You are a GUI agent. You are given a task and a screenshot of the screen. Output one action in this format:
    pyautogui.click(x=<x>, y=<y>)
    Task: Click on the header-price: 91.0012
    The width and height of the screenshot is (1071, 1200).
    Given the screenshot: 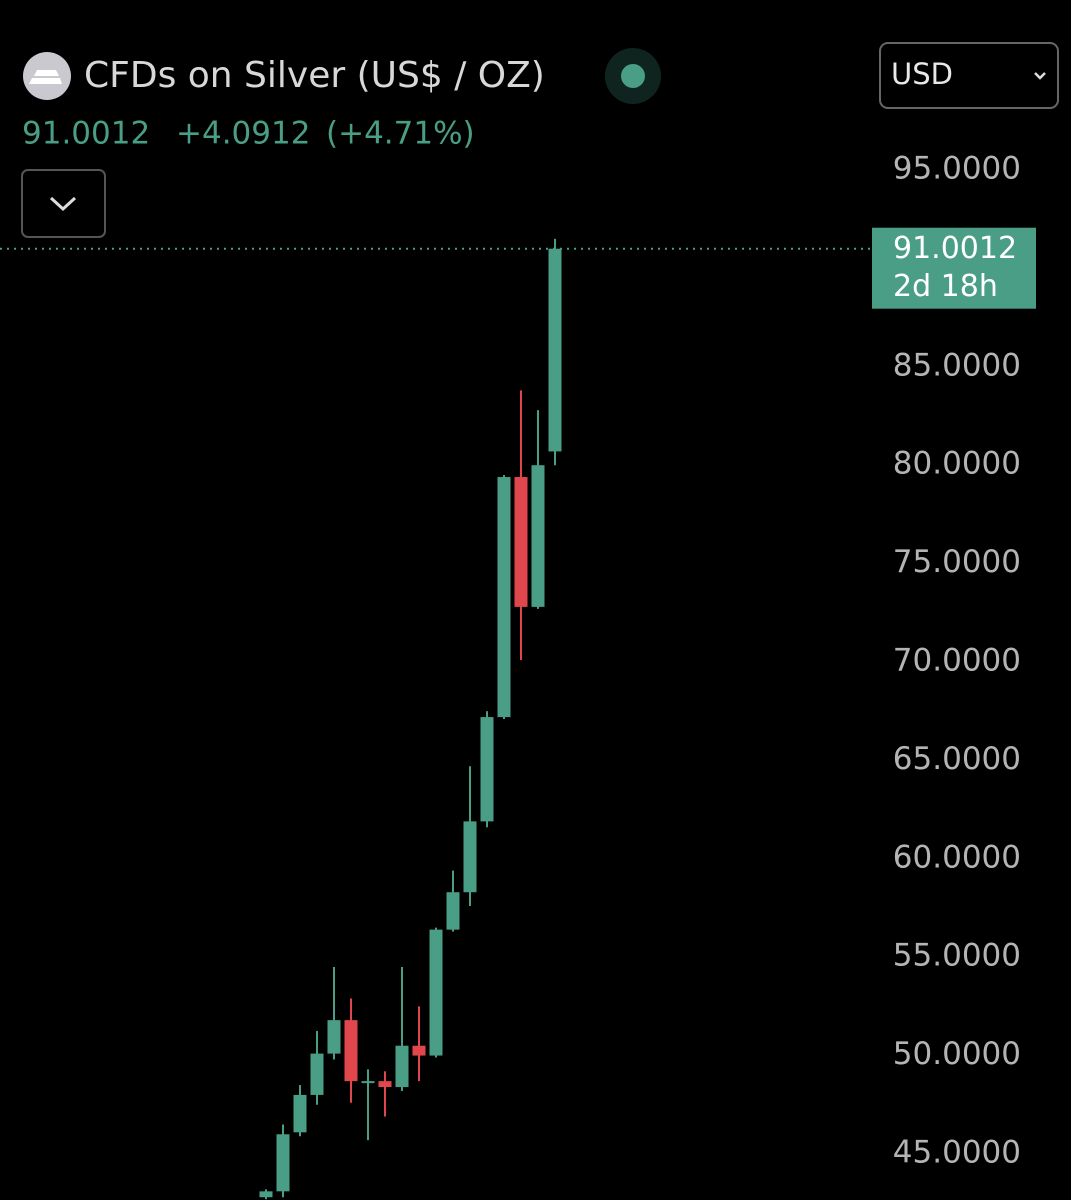 What is the action you would take?
    pyautogui.click(x=86, y=134)
    